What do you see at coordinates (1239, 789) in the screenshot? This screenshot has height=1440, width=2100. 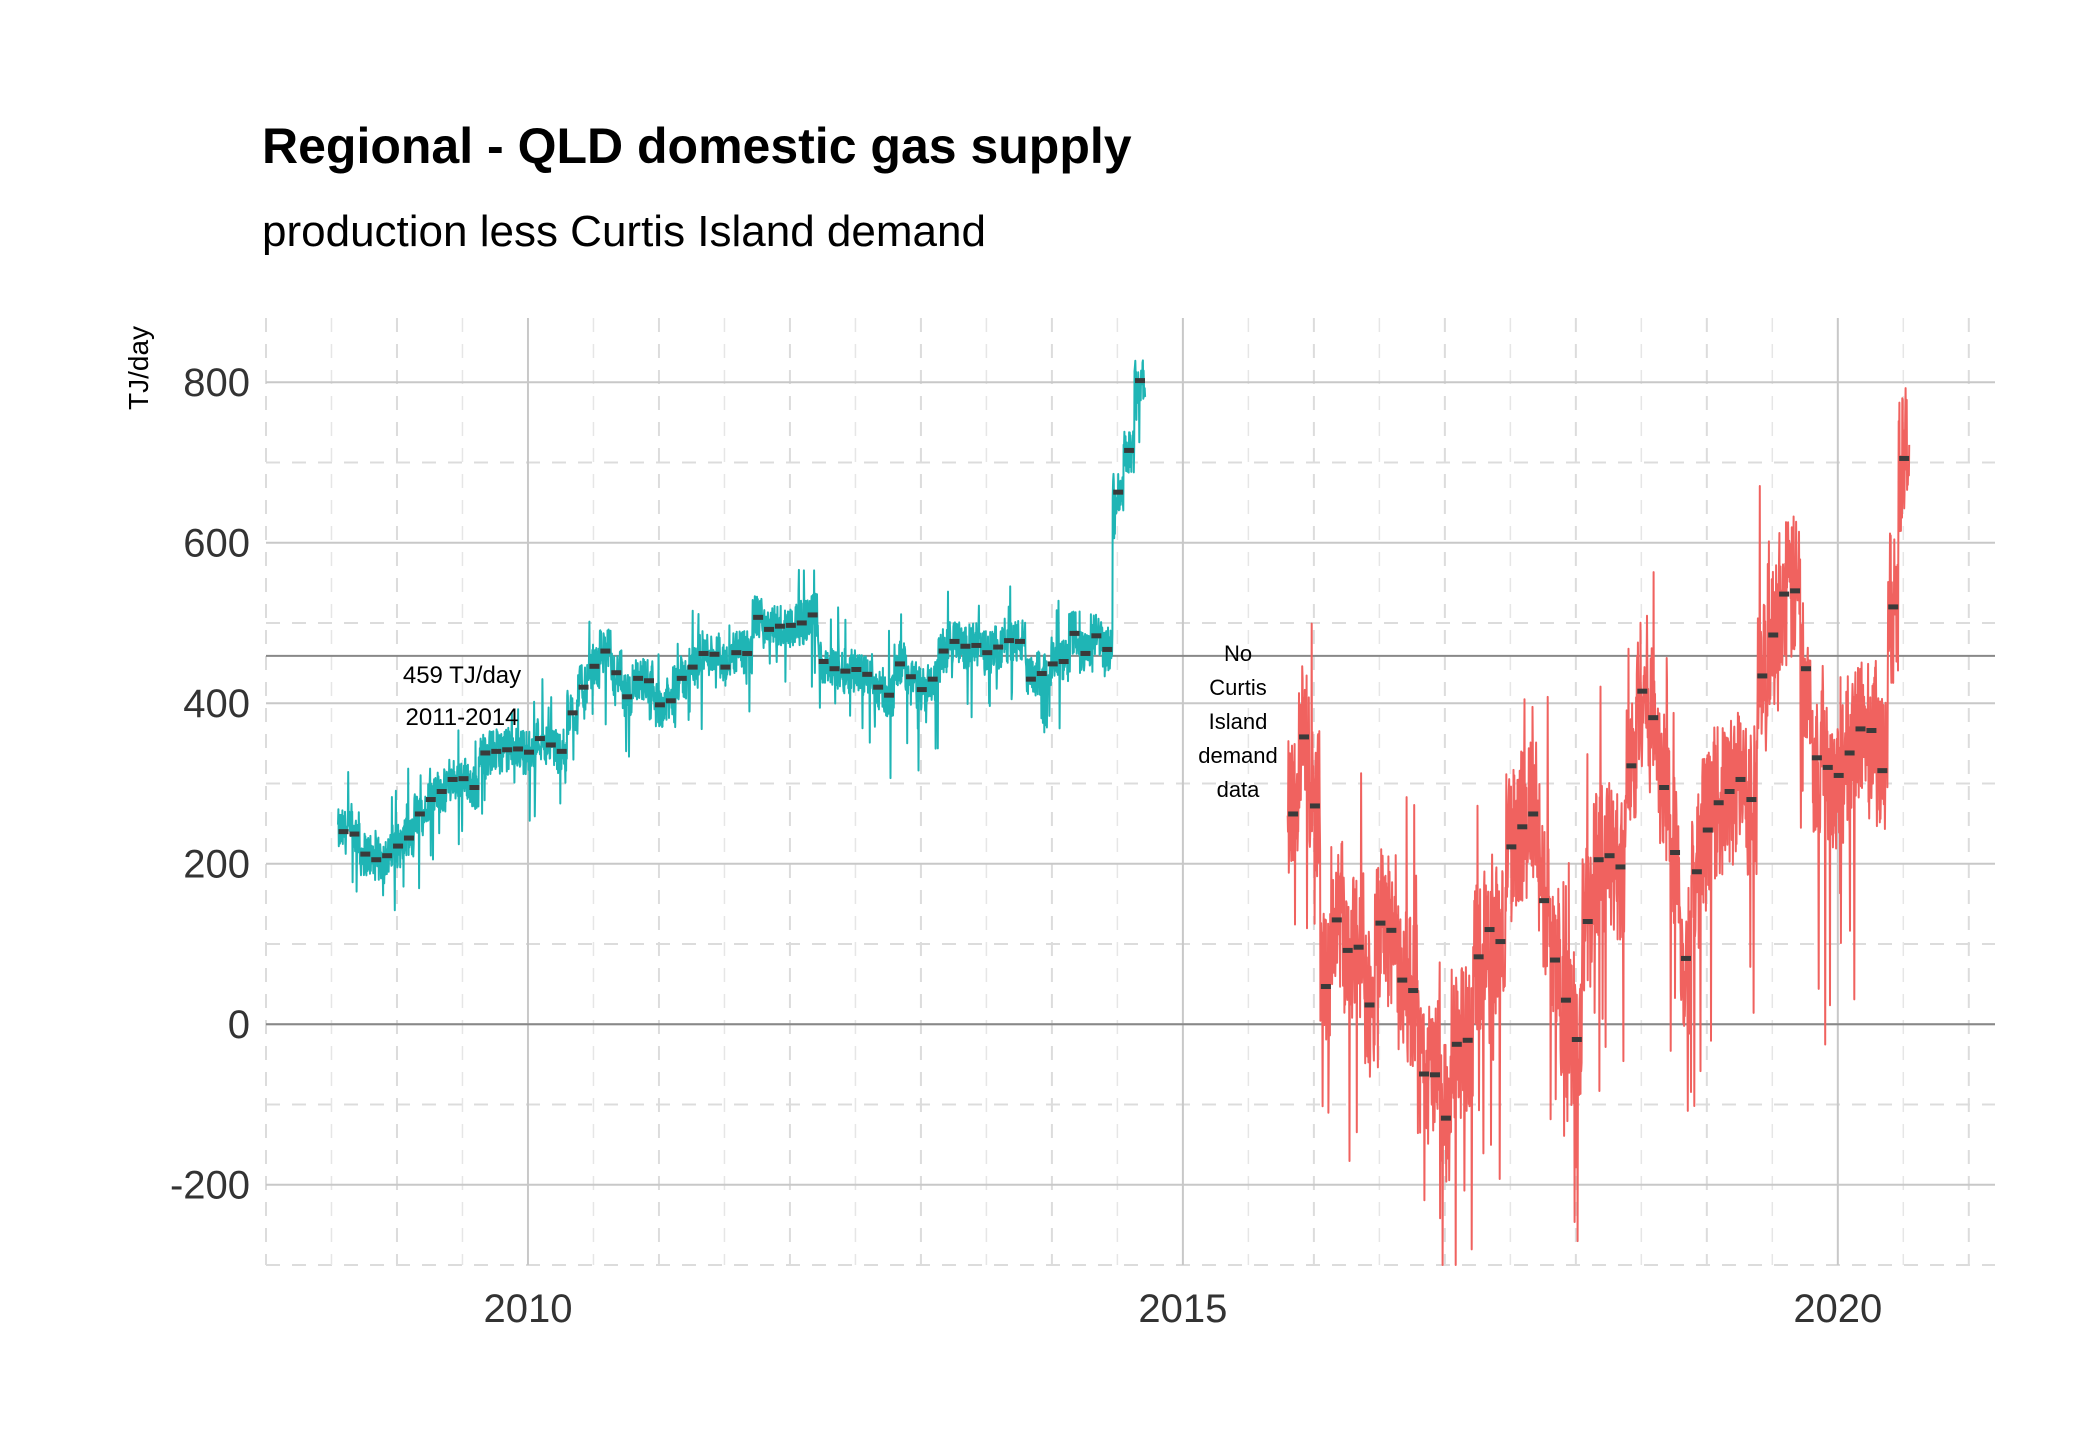 I see `gap-annotation-line: data` at bounding box center [1239, 789].